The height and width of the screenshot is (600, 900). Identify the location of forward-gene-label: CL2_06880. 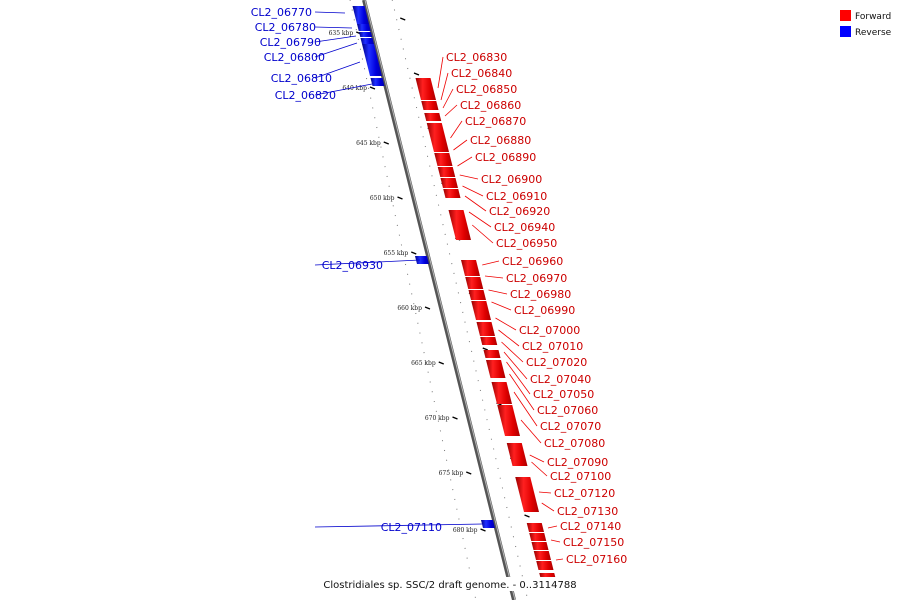
(500, 140).